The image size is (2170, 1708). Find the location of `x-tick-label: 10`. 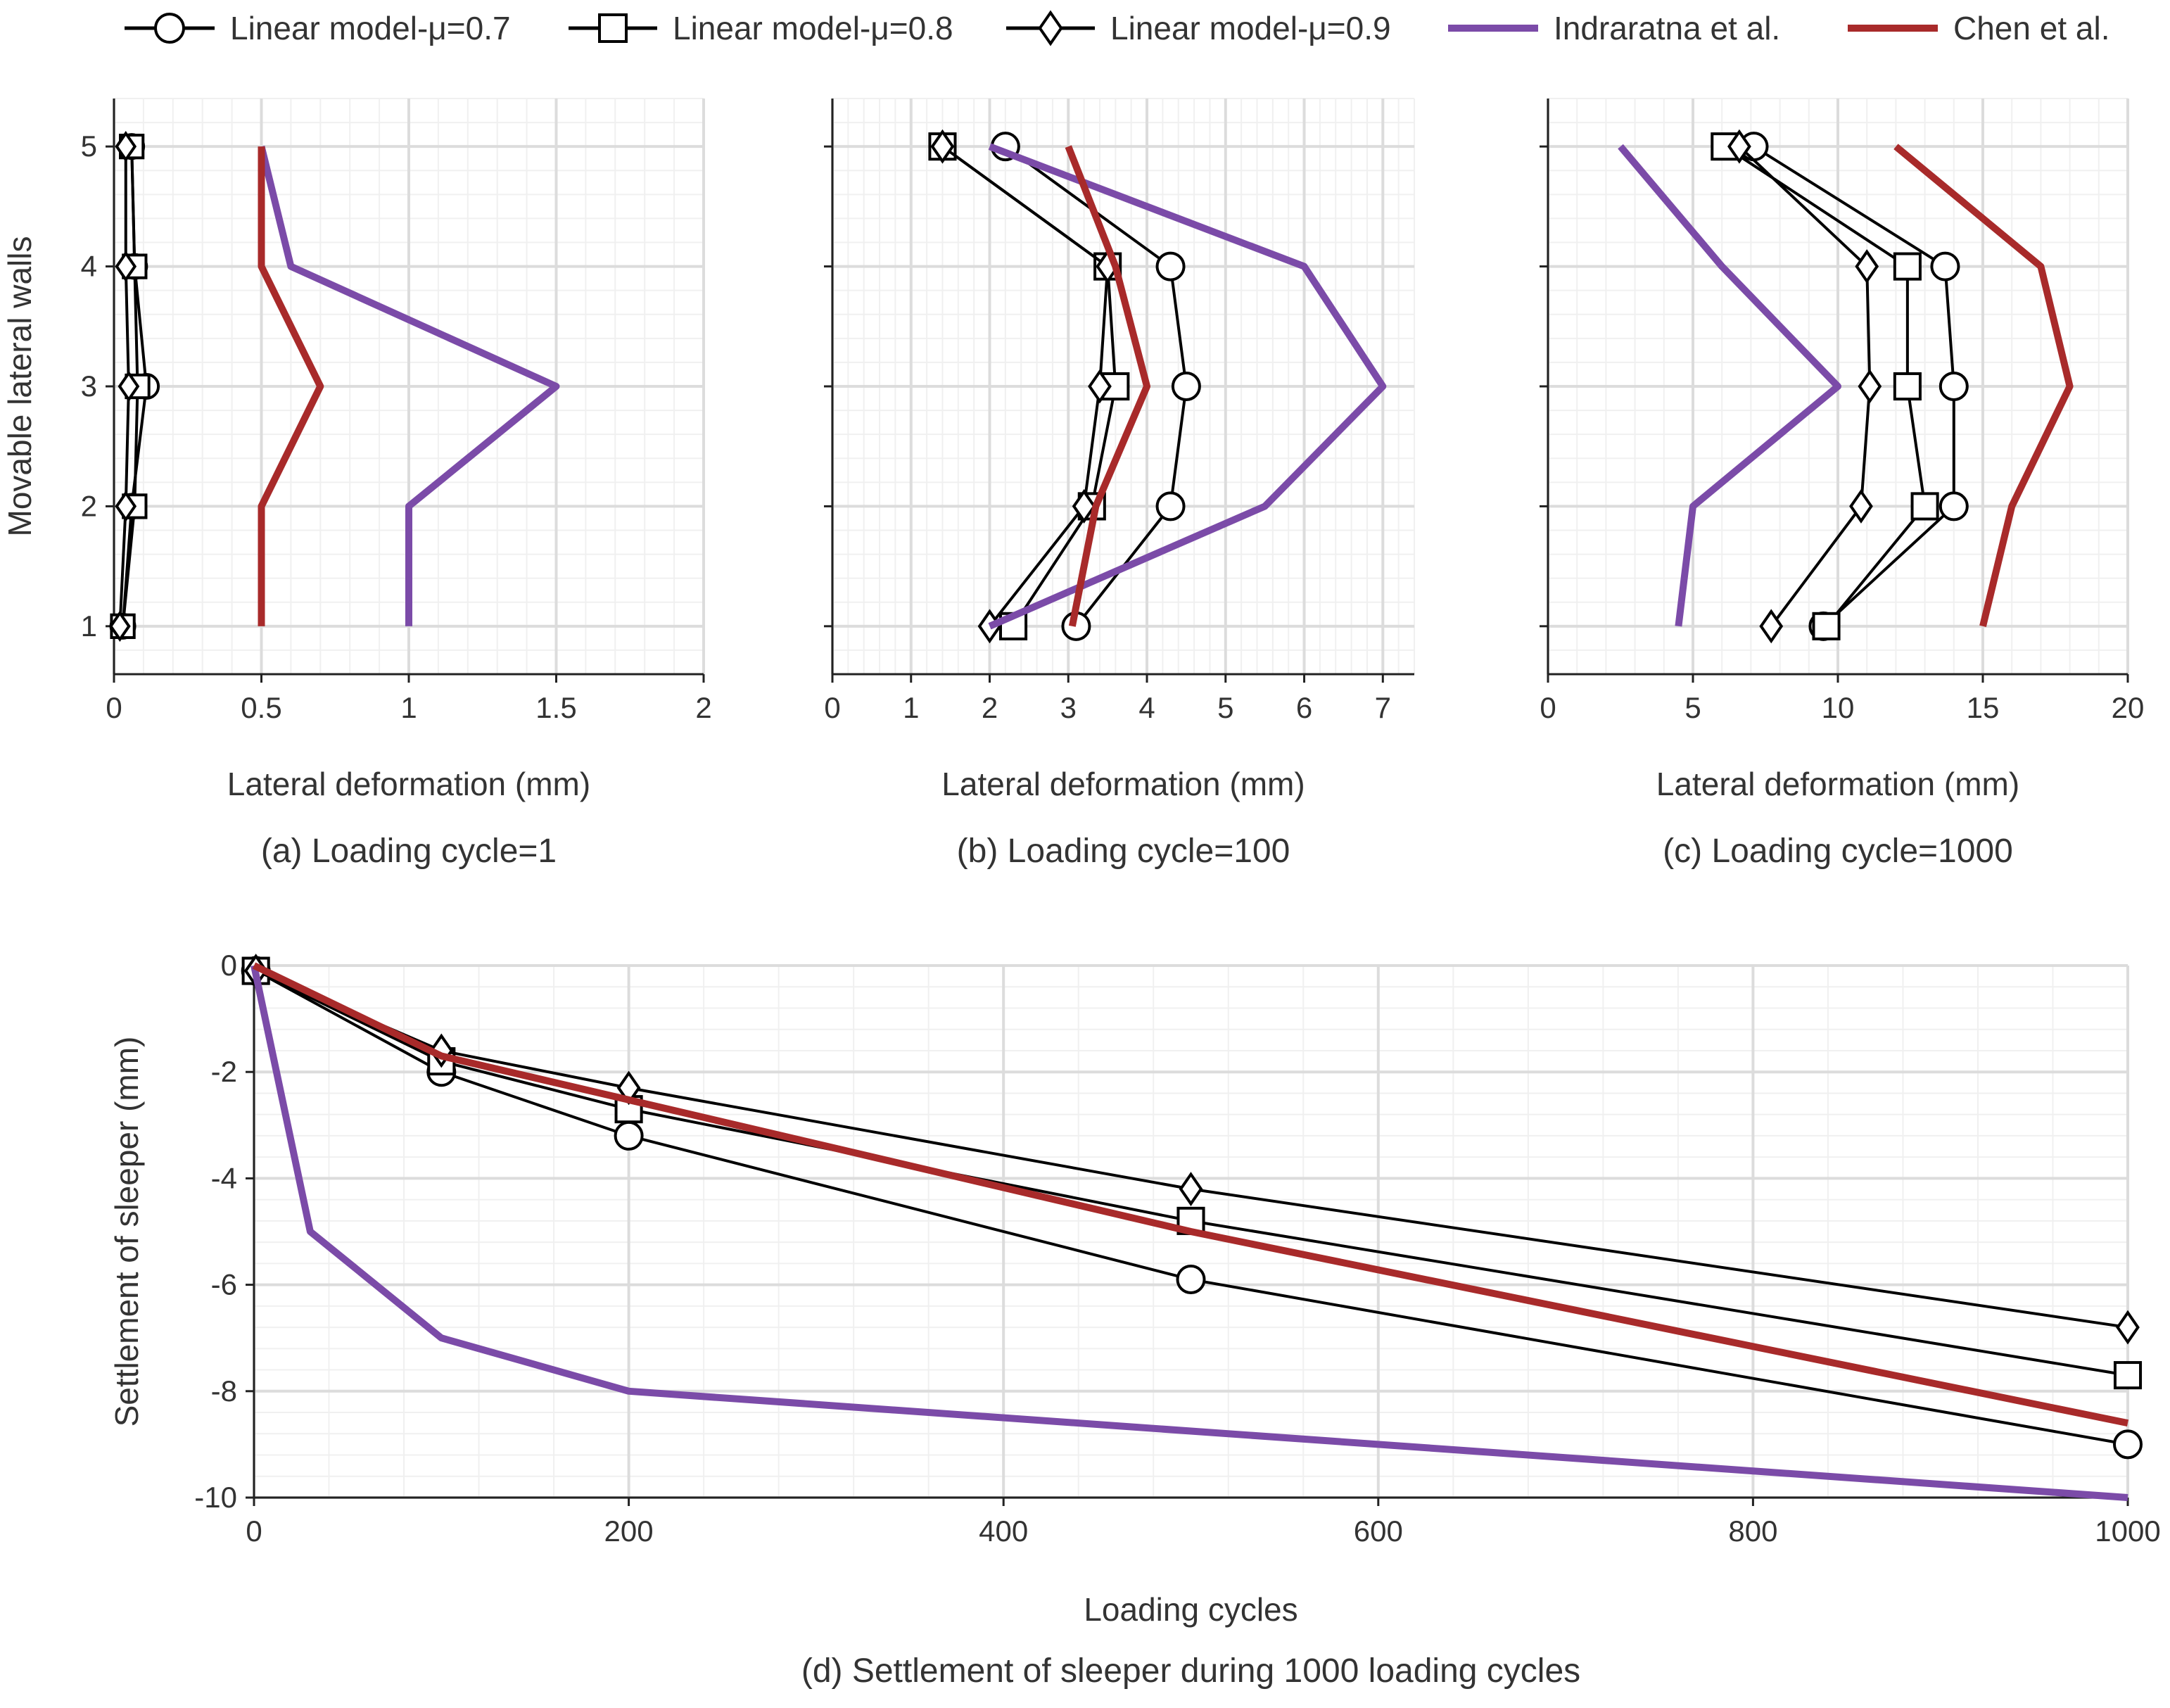

x-tick-label: 10 is located at coordinates (1839, 707).